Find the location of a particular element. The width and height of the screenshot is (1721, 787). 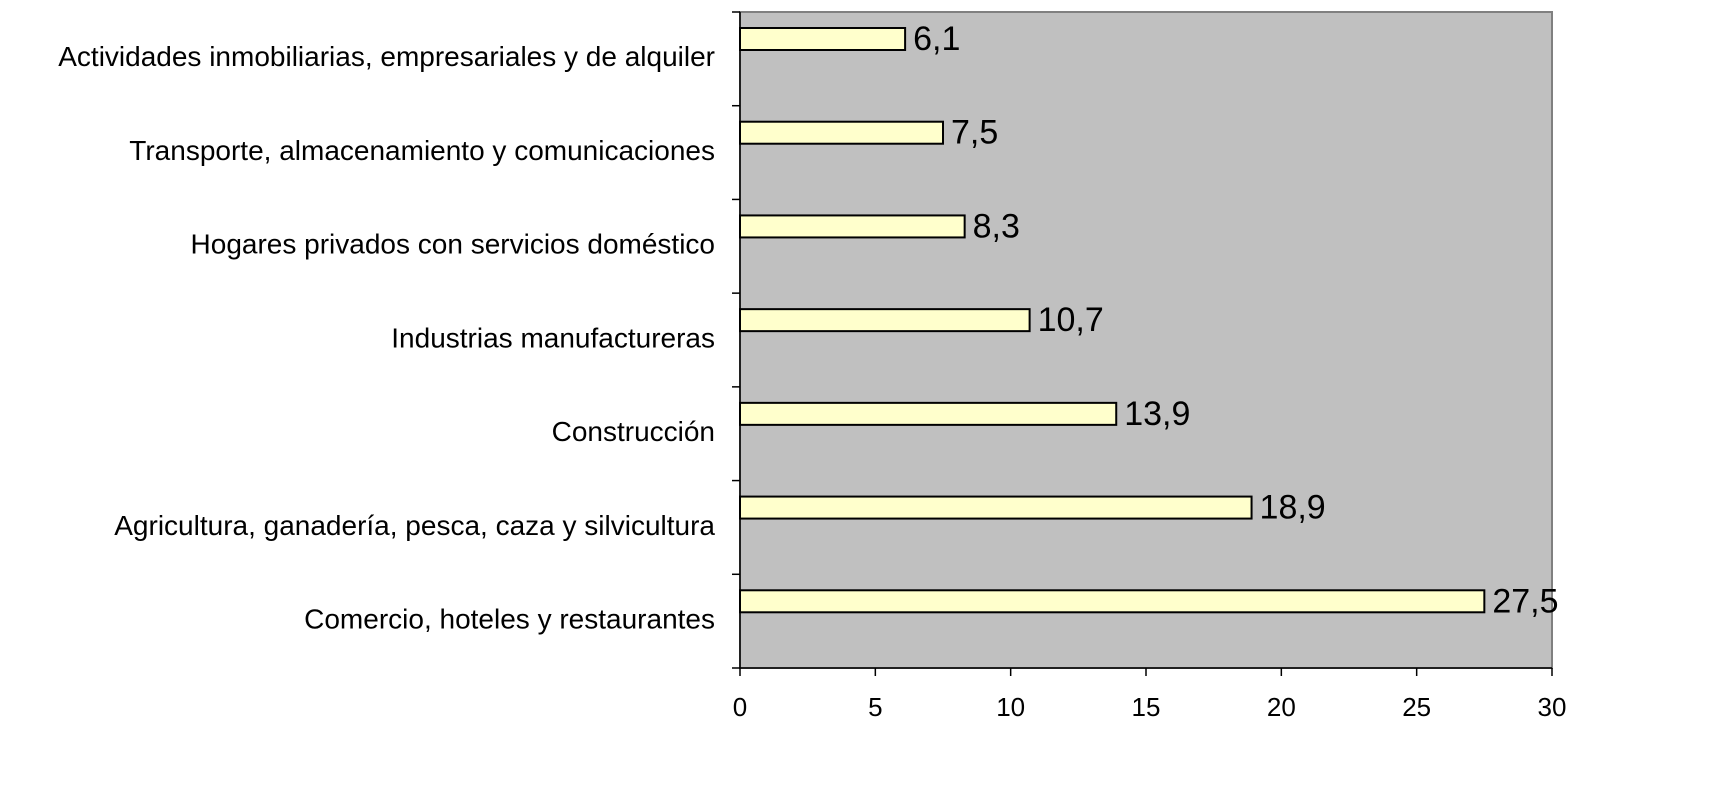

x-tick-label: 5 is located at coordinates (875, 707).